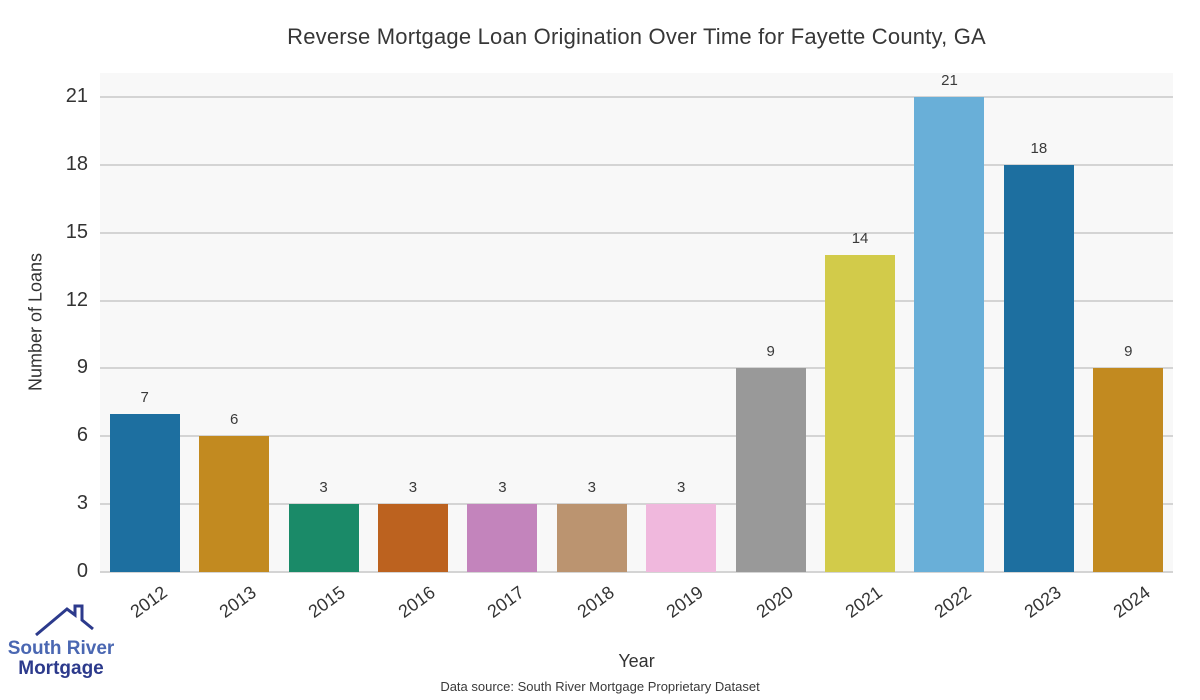 The height and width of the screenshot is (700, 1200). What do you see at coordinates (412, 538) in the screenshot?
I see `bar-2016` at bounding box center [412, 538].